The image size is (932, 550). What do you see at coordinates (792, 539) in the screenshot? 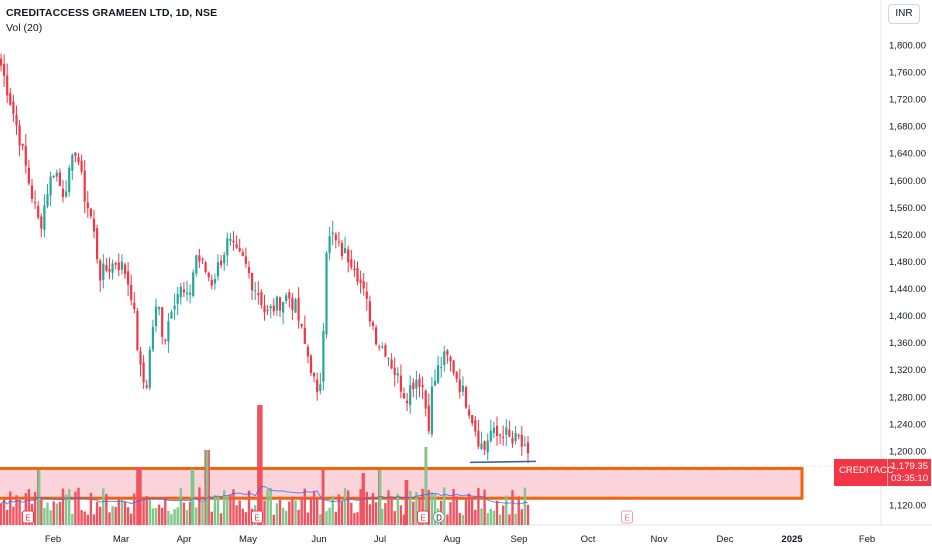
I see `time-tick-label: 2025` at bounding box center [792, 539].